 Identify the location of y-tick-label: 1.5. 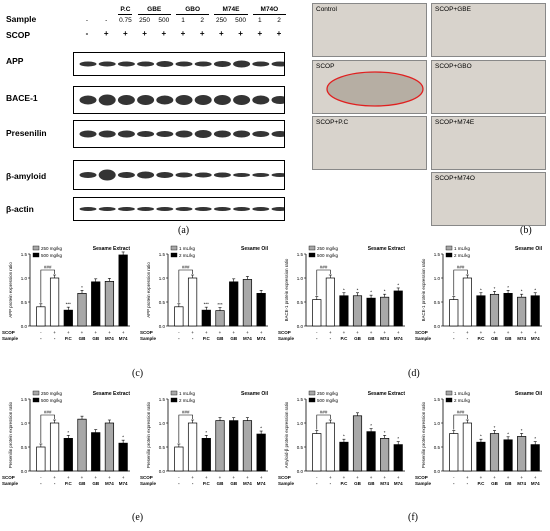
(300, 254).